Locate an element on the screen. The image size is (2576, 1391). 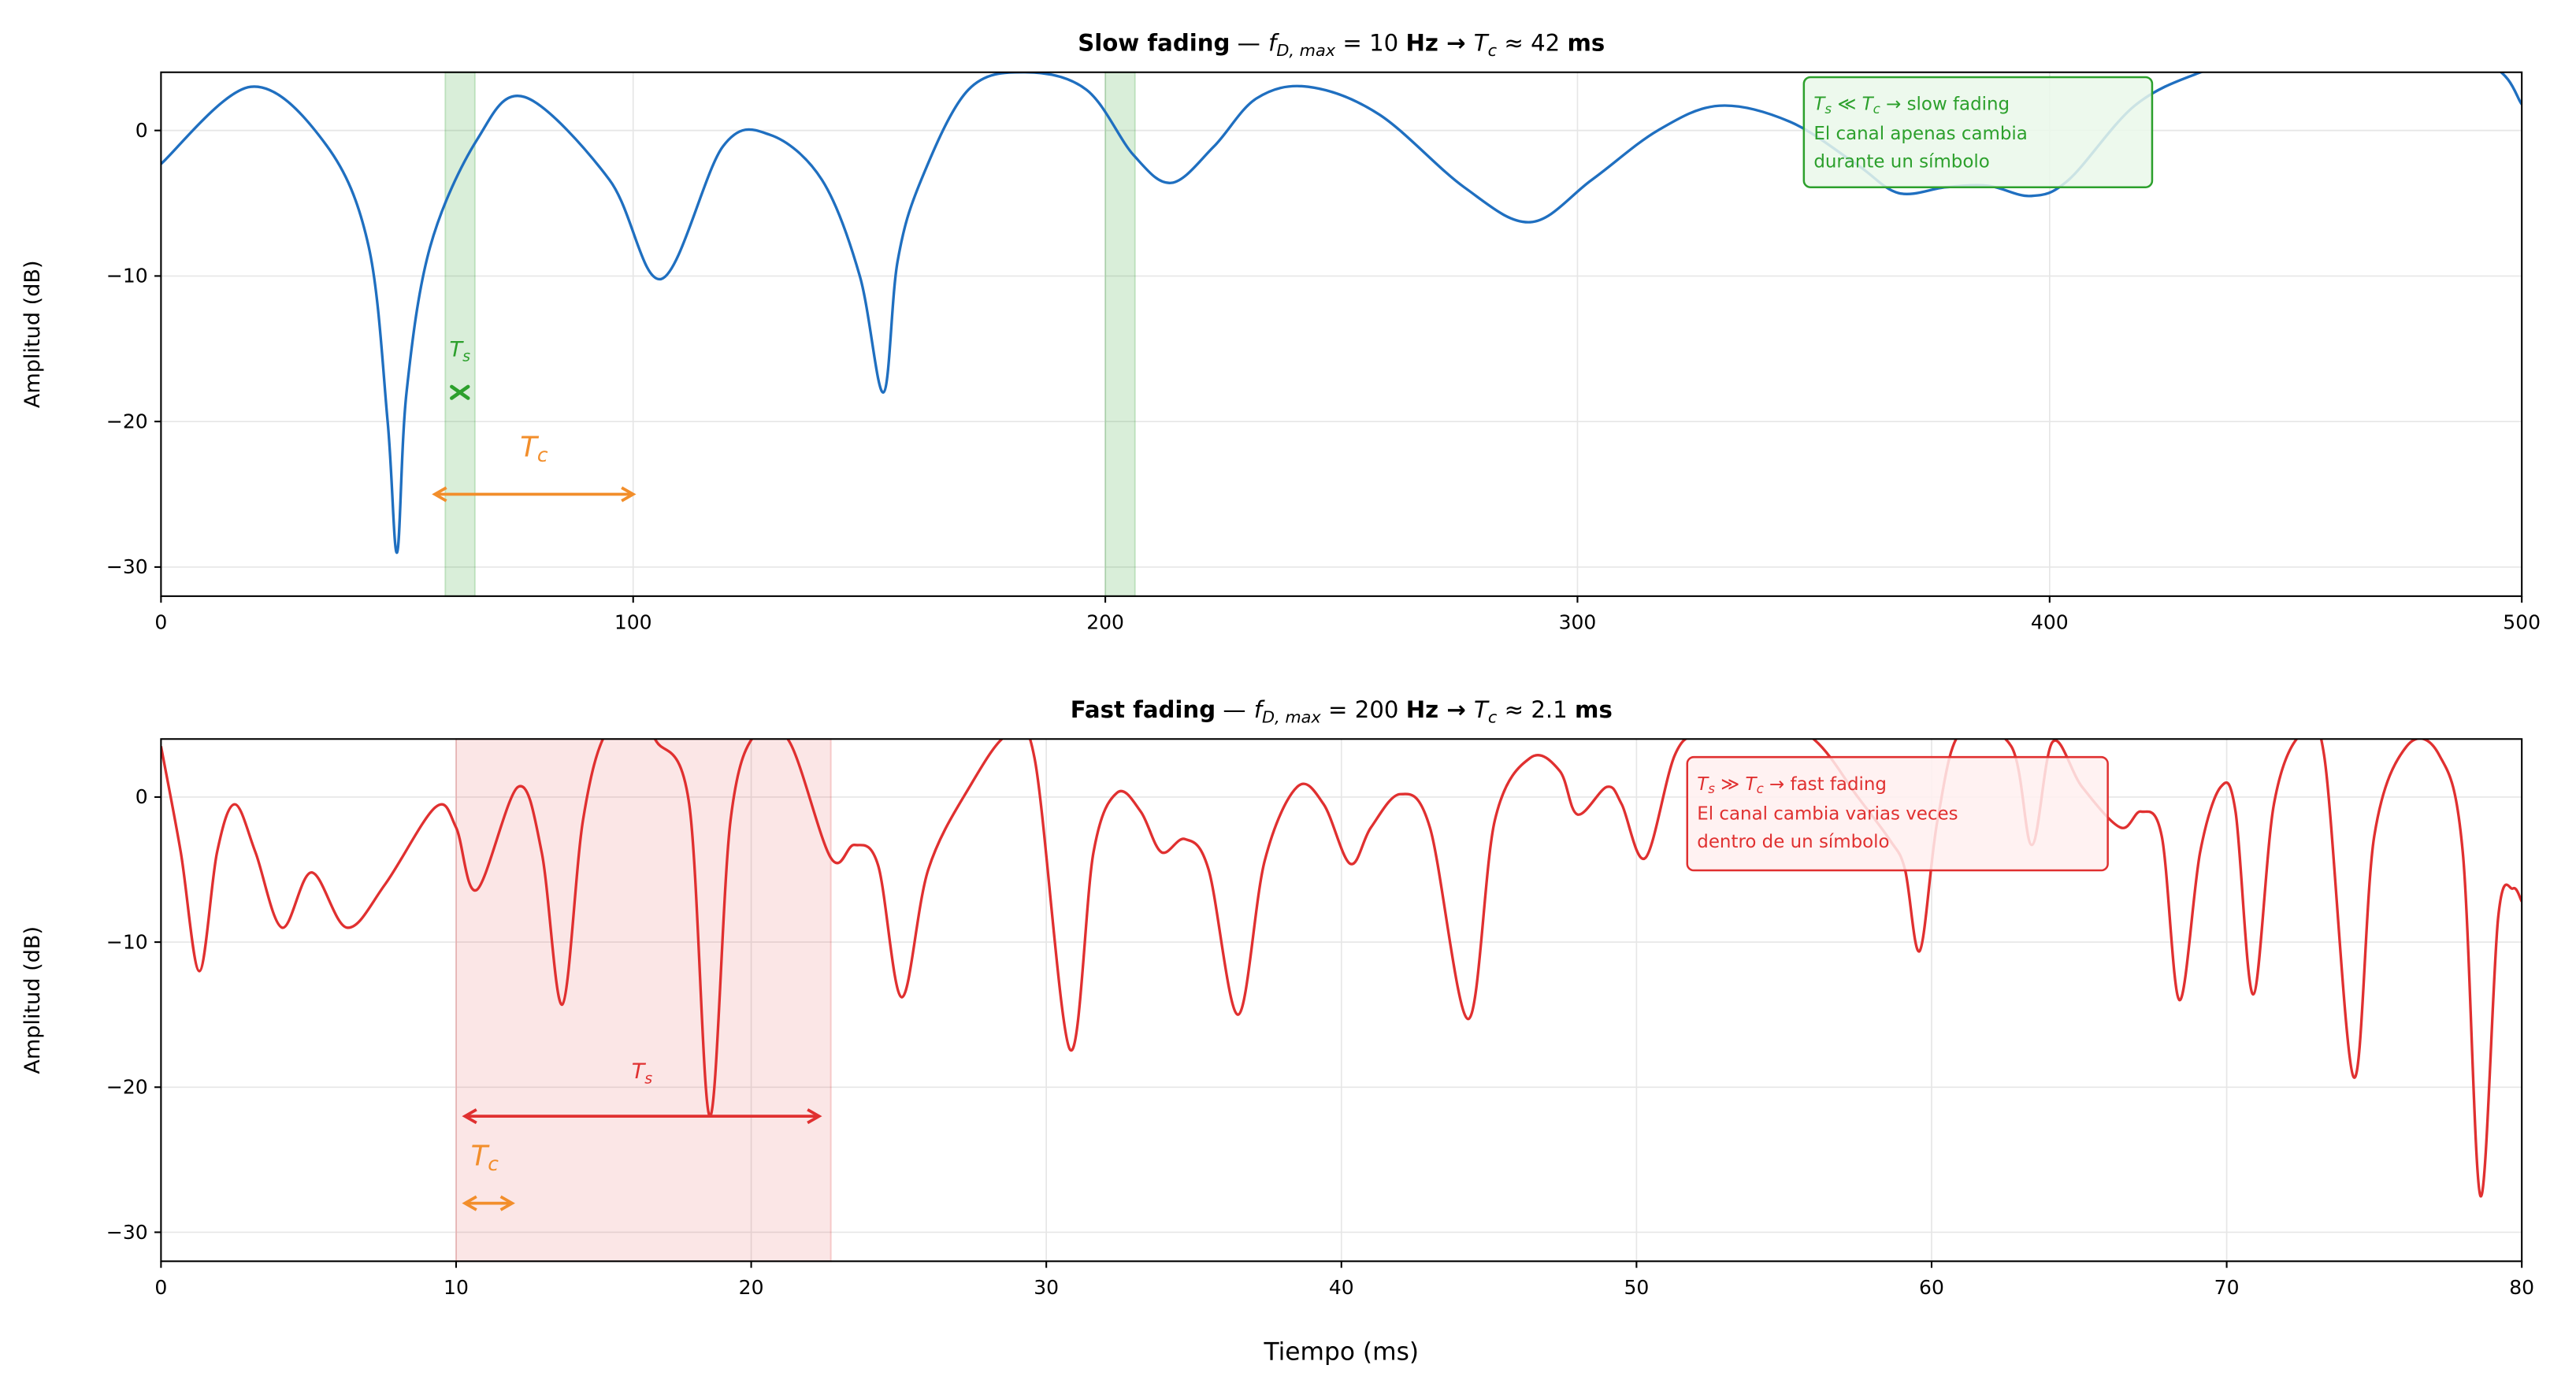
x-tick-label: 400 is located at coordinates (2050, 623).